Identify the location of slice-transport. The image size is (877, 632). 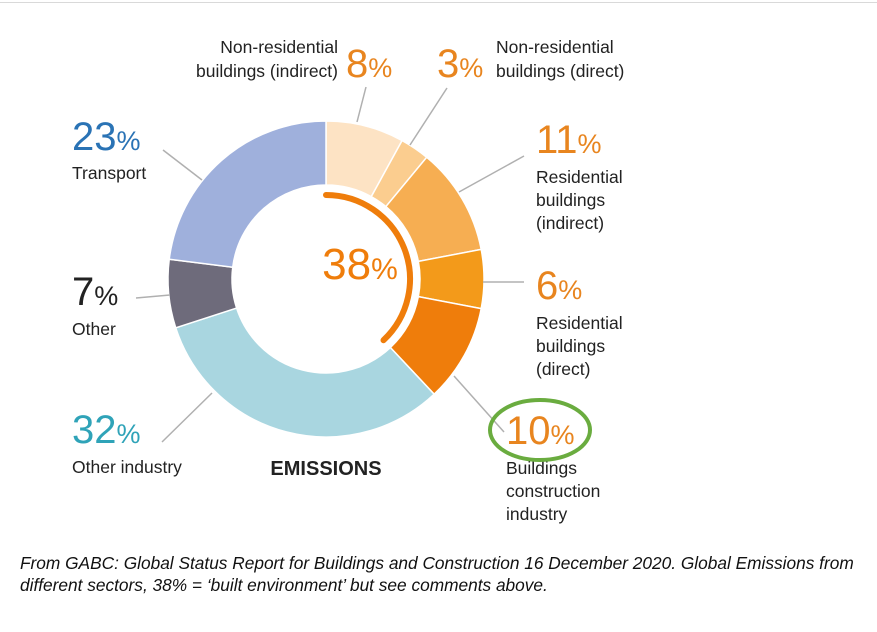
(247, 194).